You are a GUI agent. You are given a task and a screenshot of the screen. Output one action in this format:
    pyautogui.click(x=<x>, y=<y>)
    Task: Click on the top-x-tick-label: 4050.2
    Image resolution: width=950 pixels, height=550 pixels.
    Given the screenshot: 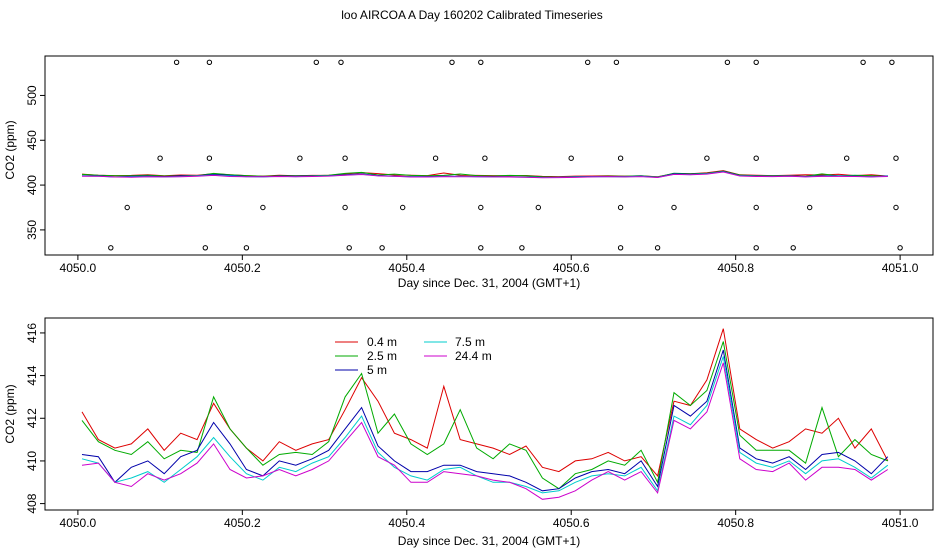 What is the action you would take?
    pyautogui.click(x=242, y=268)
    